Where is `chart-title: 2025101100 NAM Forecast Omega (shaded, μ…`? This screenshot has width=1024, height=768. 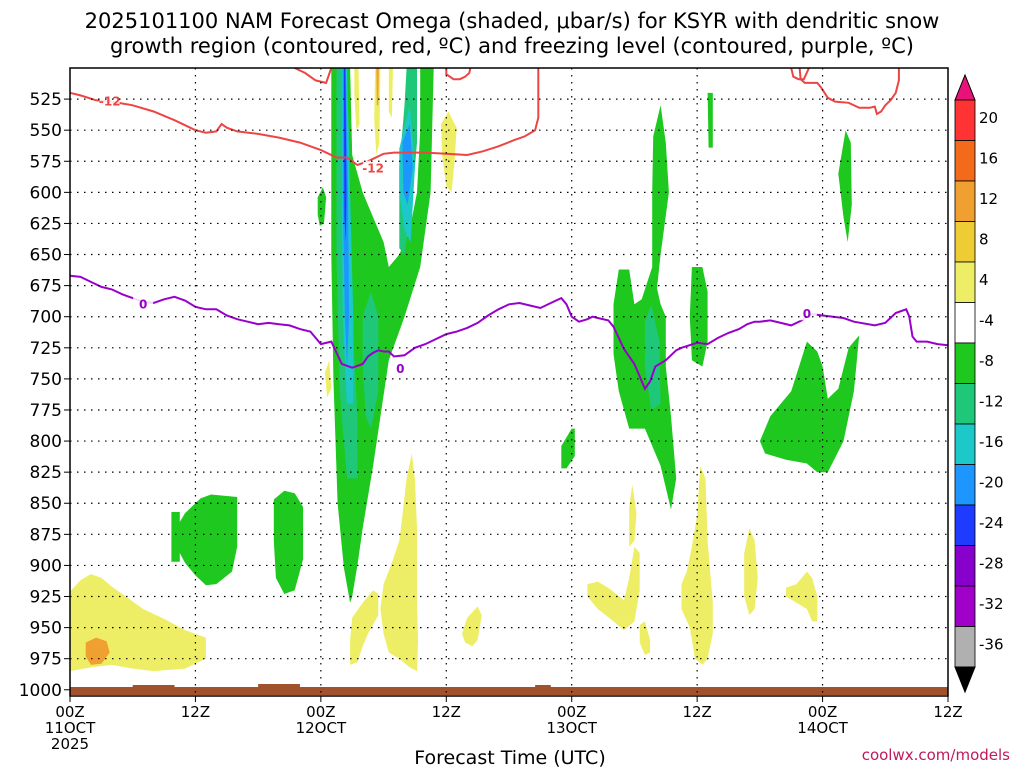 chart-title: 2025101100 NAM Forecast Omega (shaded, μ… is located at coordinates (512, 33).